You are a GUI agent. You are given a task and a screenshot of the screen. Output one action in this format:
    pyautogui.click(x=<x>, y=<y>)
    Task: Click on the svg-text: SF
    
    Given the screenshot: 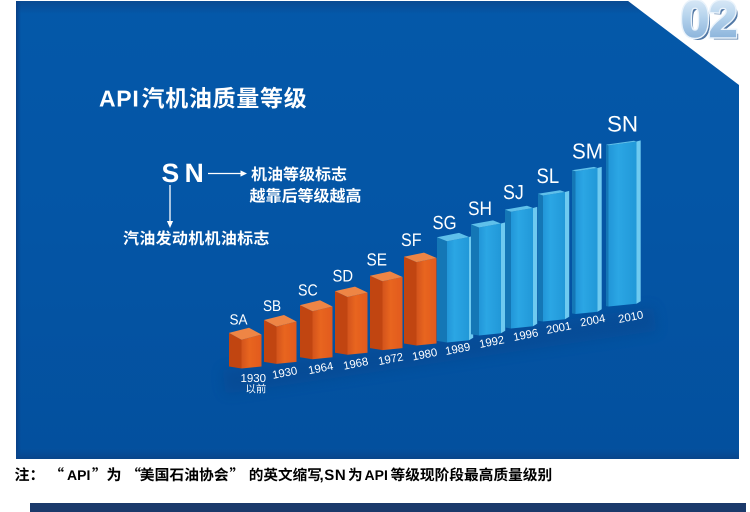 What is the action you would take?
    pyautogui.click(x=411, y=240)
    